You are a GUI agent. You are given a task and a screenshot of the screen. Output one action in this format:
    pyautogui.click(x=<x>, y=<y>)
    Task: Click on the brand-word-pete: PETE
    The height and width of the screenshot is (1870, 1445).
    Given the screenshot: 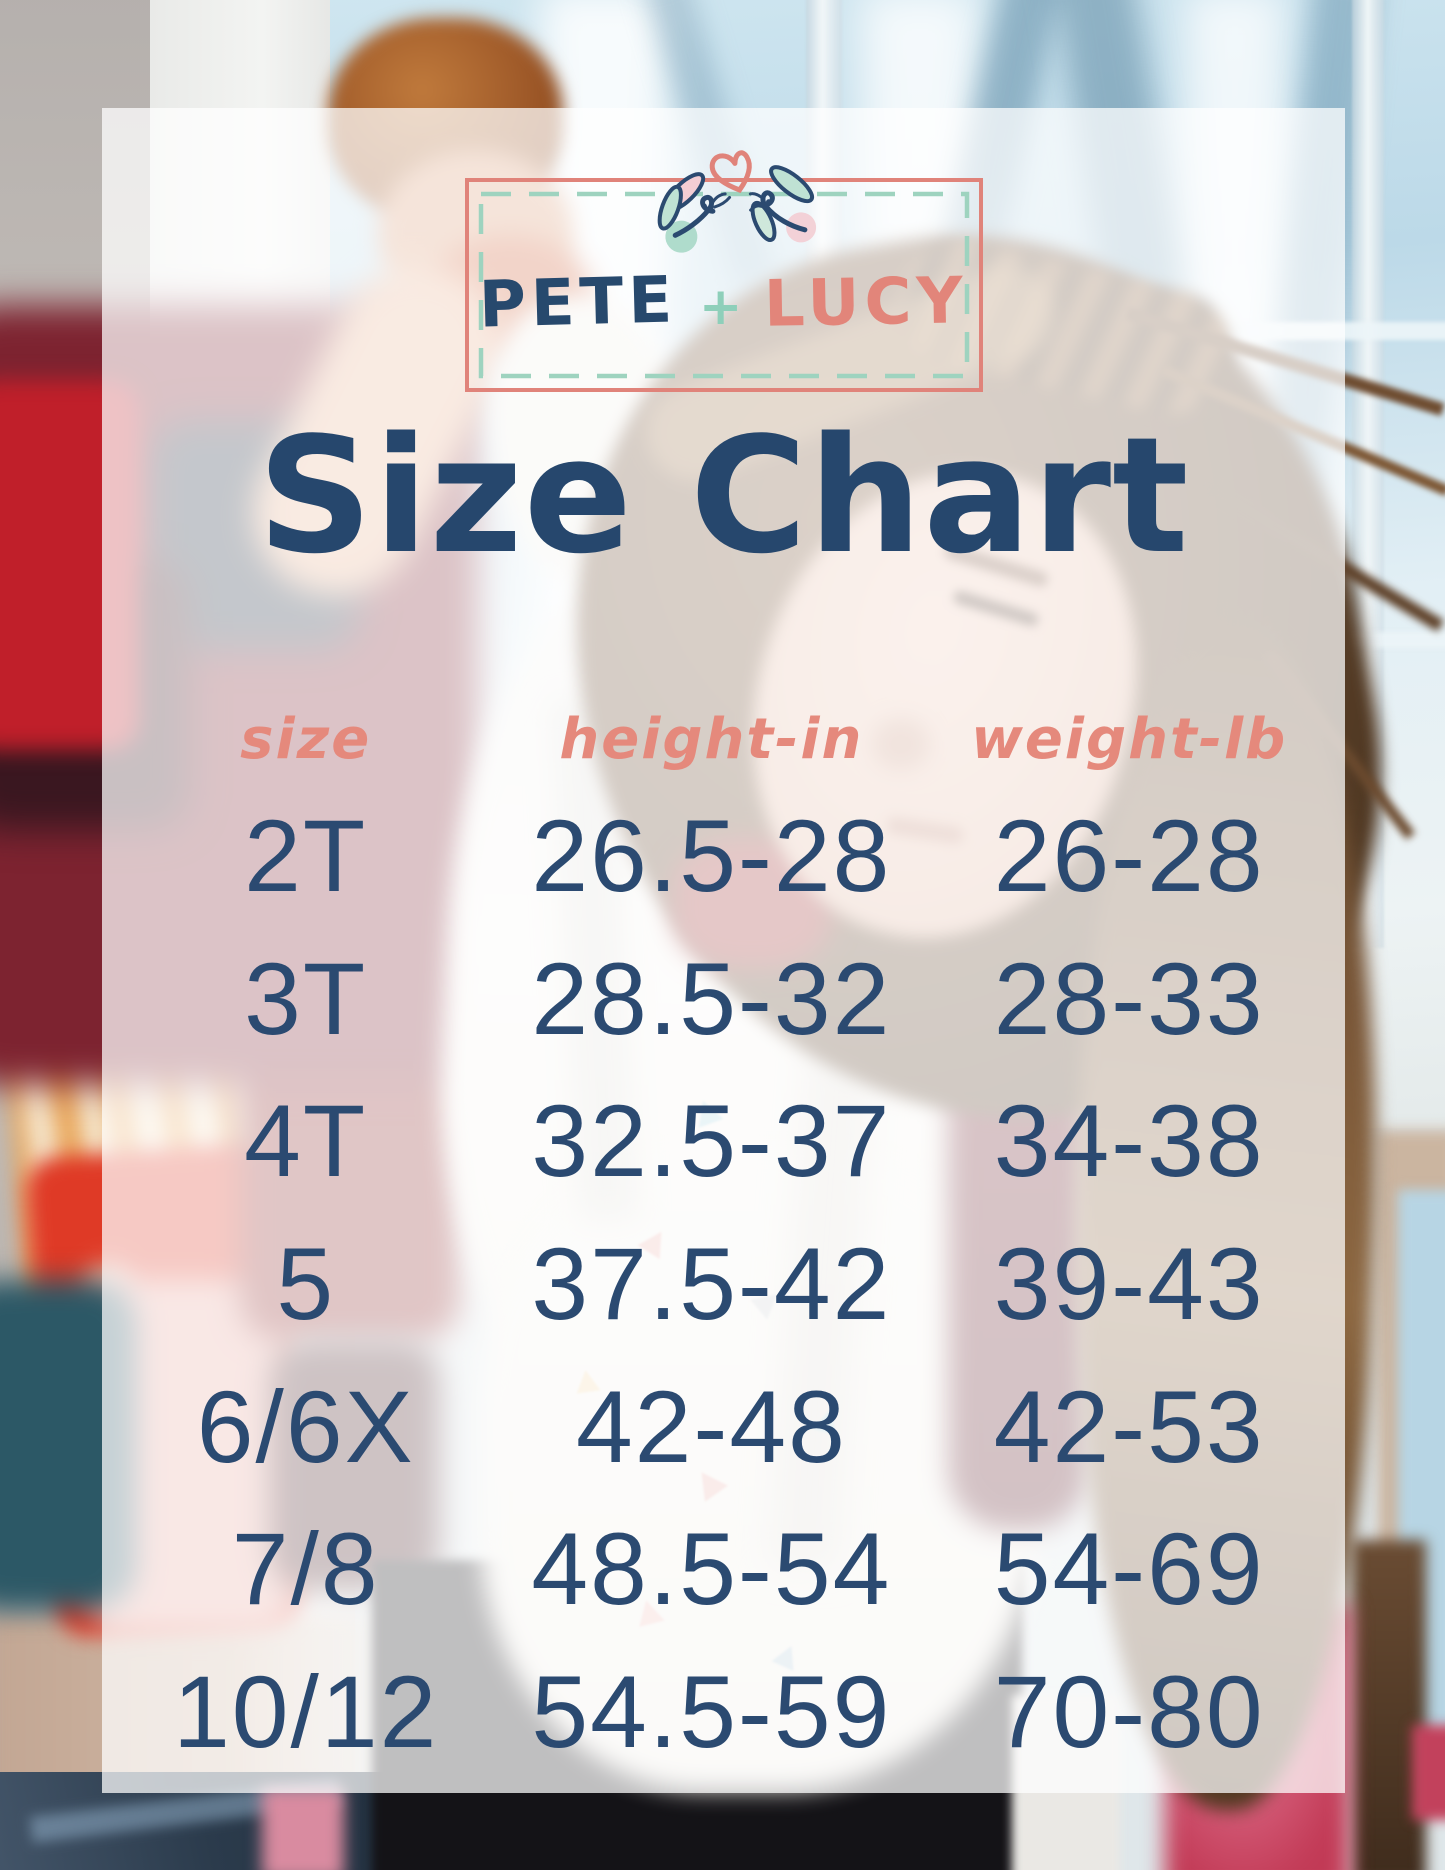 What is the action you would take?
    pyautogui.click(x=577, y=303)
    